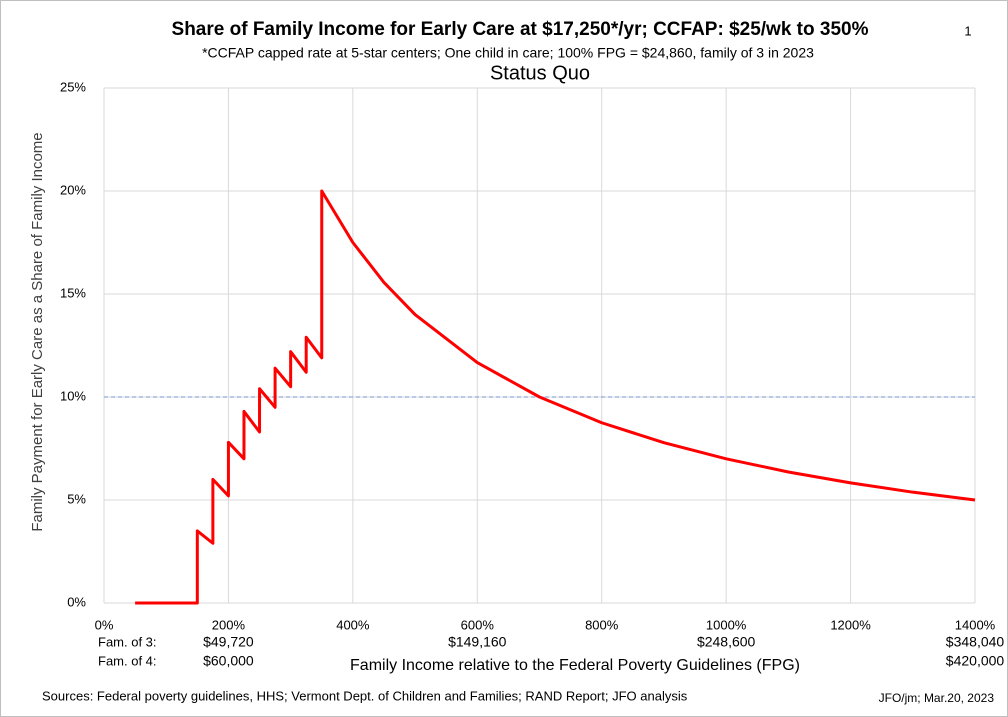 The image size is (1008, 717). I want to click on income-tick-label: $348,040, so click(975, 642).